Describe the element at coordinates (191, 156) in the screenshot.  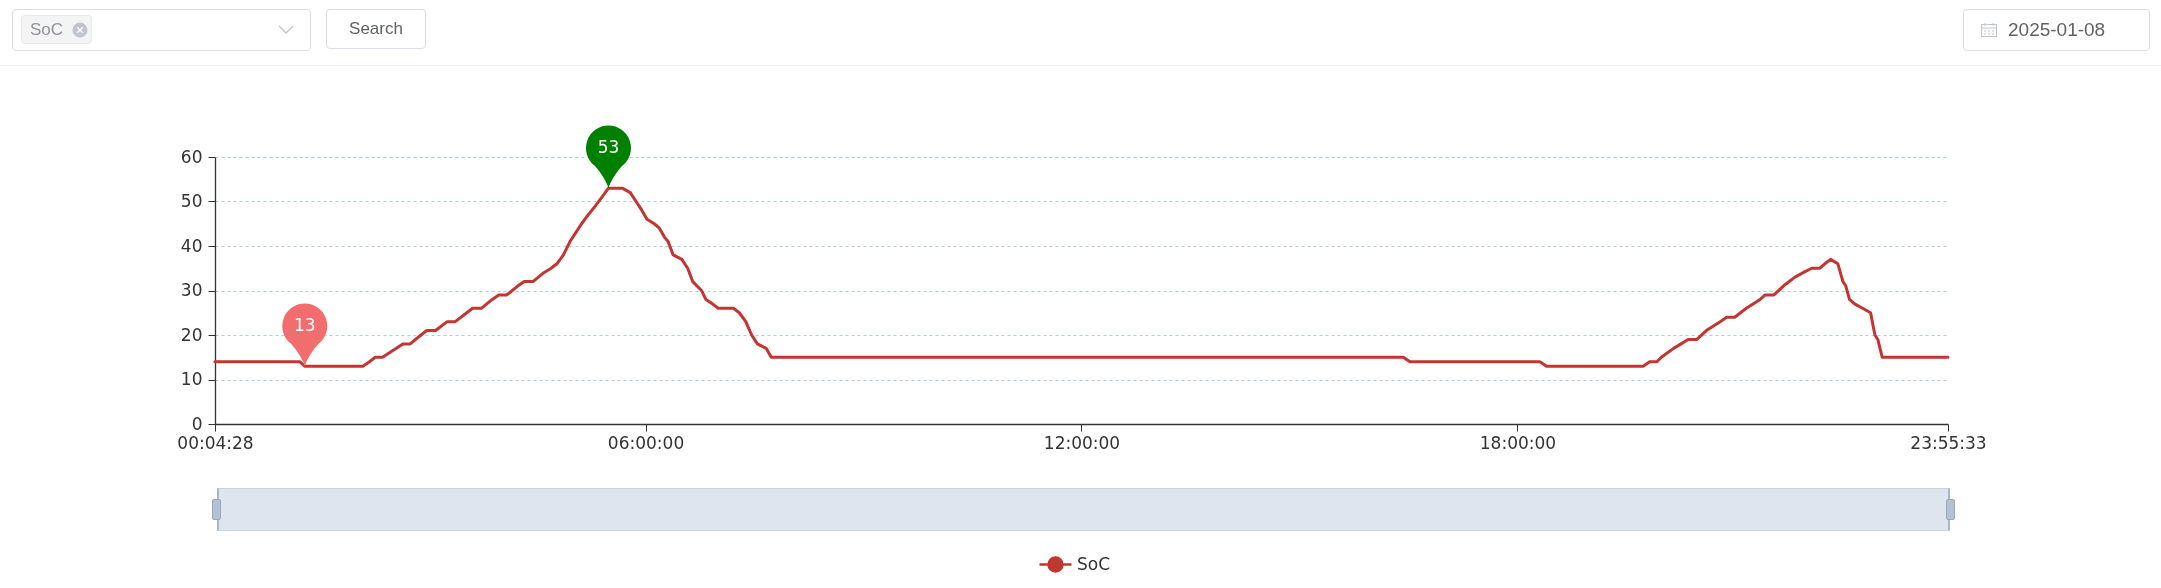
I see `y-tick-label: 60` at that location.